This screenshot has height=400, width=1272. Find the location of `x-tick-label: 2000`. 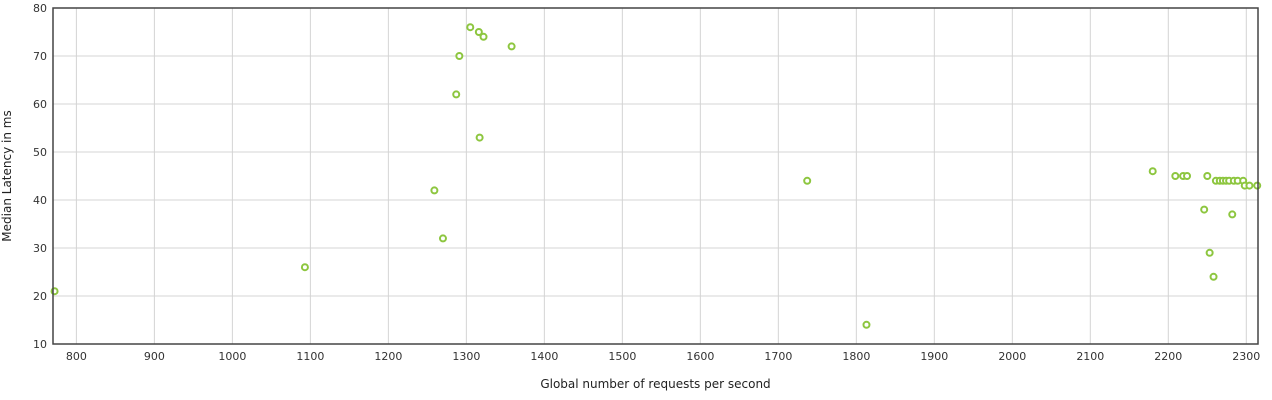

x-tick-label: 2000 is located at coordinates (1012, 356).